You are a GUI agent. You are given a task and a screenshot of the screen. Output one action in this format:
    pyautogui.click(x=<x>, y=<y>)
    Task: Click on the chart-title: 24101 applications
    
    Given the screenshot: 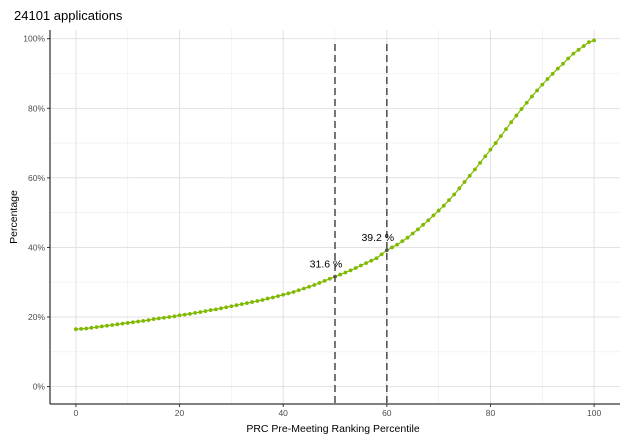 What is the action you would take?
    pyautogui.click(x=68, y=15)
    